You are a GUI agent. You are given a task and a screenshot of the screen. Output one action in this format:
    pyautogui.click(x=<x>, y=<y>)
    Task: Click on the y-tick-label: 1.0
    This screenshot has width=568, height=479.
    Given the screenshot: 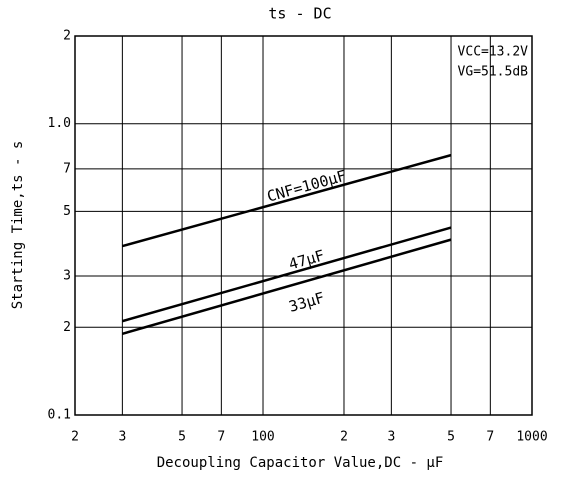 What is the action you would take?
    pyautogui.click(x=59, y=123)
    